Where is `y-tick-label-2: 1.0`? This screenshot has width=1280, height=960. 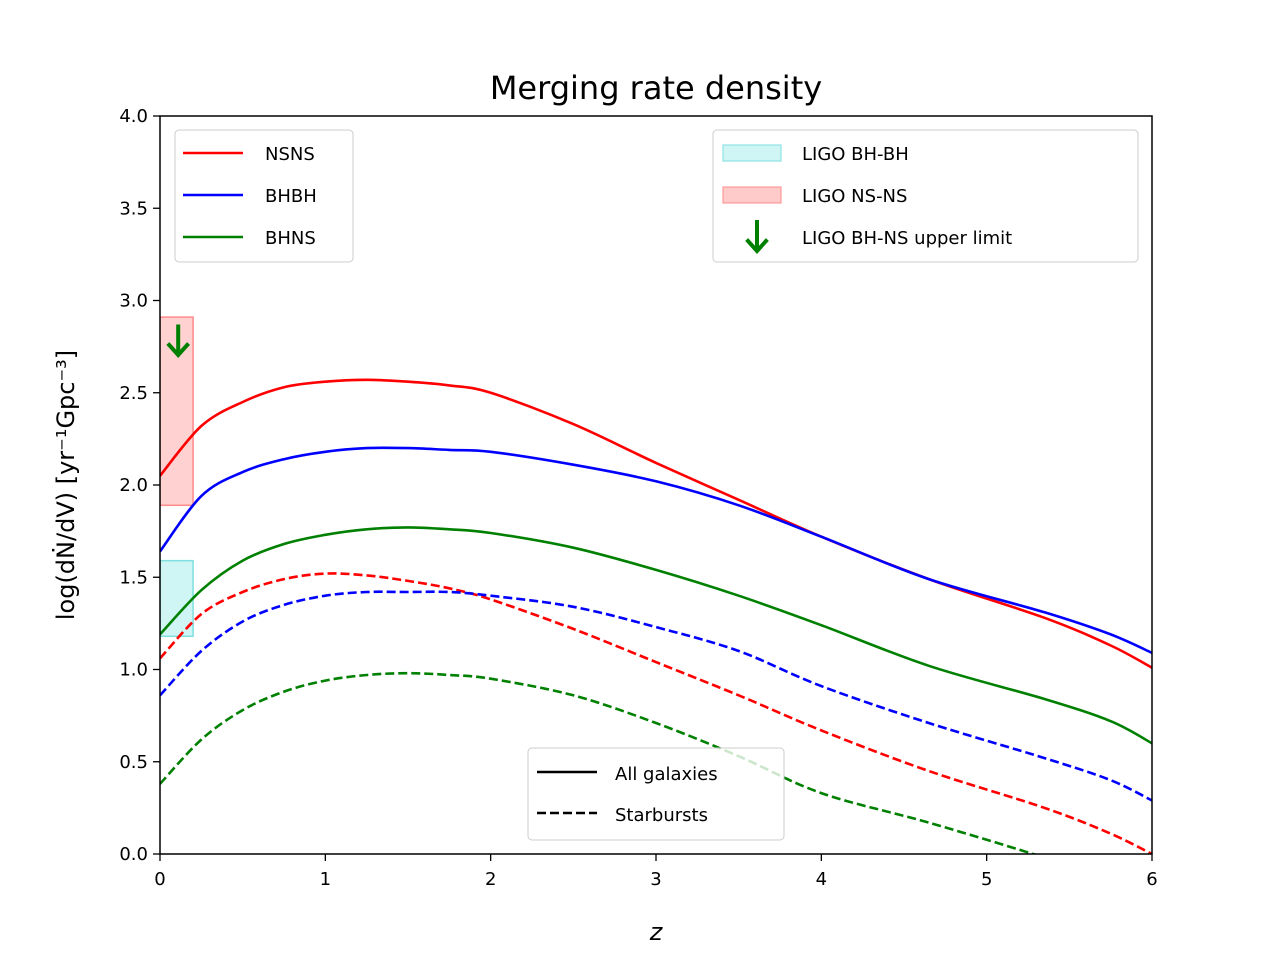
y-tick-label-2: 1.0 is located at coordinates (133, 670).